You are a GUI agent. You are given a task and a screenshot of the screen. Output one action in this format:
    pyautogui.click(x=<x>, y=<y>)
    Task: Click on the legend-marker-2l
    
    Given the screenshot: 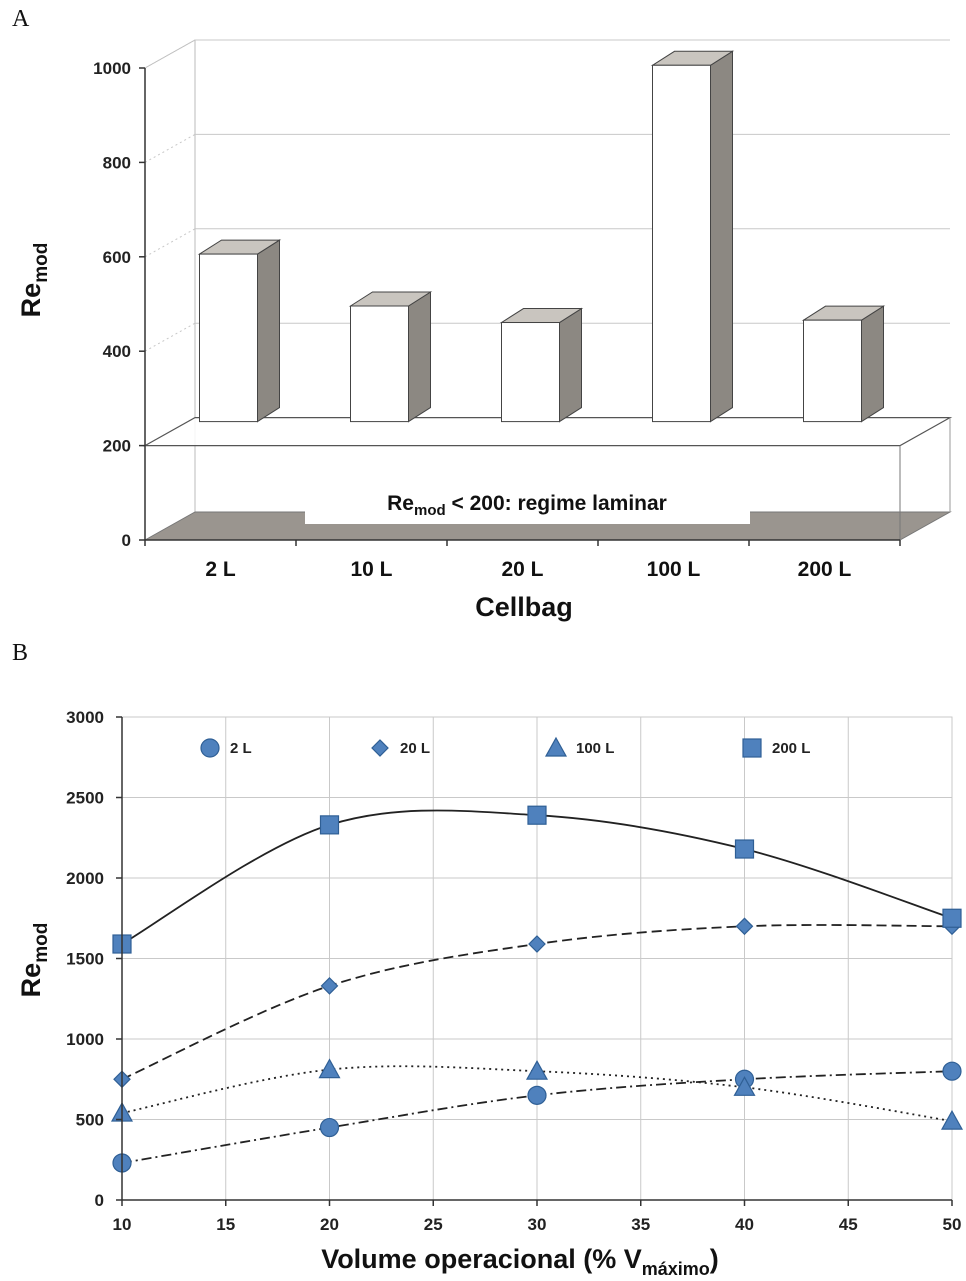 What is the action you would take?
    pyautogui.click(x=210, y=748)
    